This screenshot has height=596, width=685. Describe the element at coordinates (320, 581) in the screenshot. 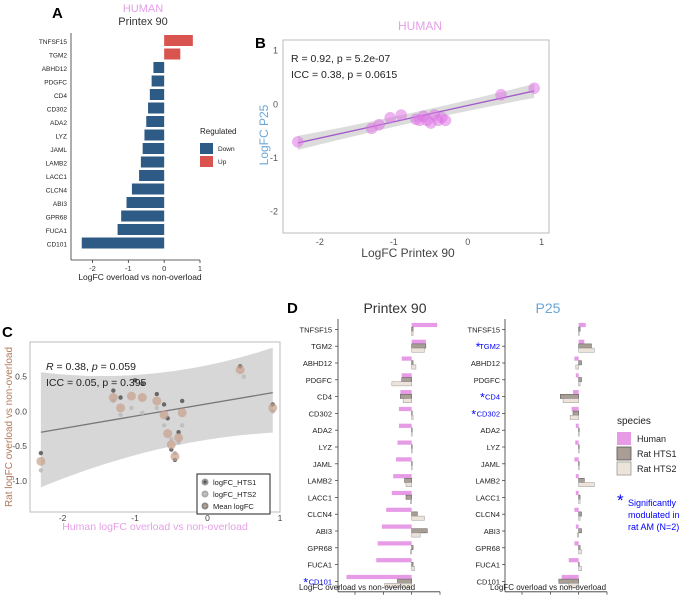

I see `panel-d-printex-category-cd101: CD101` at that location.